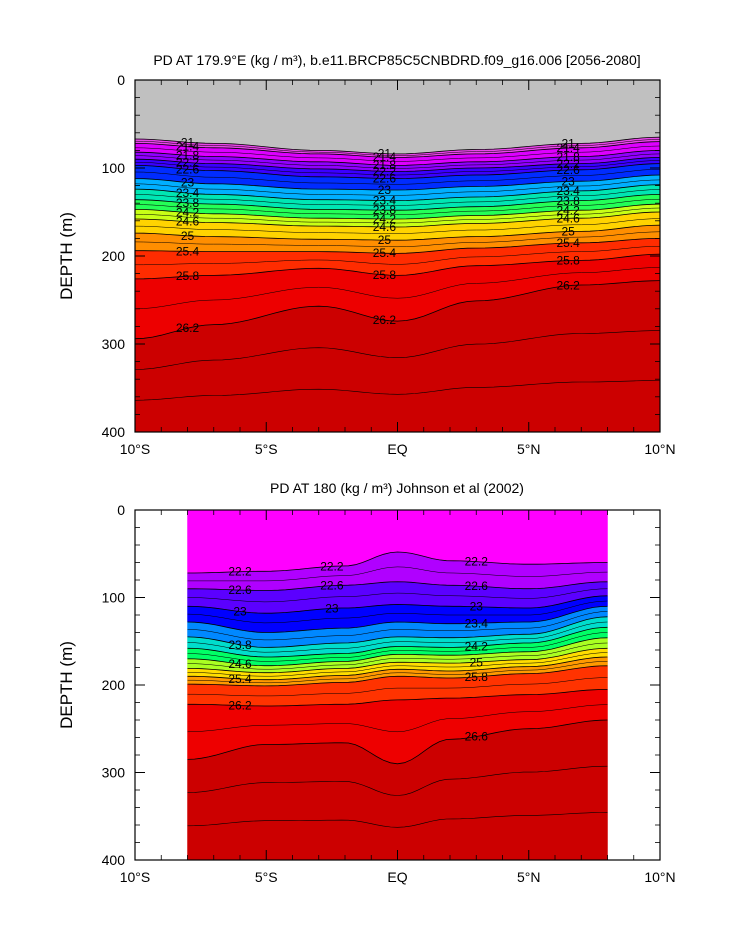 This screenshot has width=733, height=945. What do you see at coordinates (114, 256) in the screenshot?
I see `y-tick-label: 200` at bounding box center [114, 256].